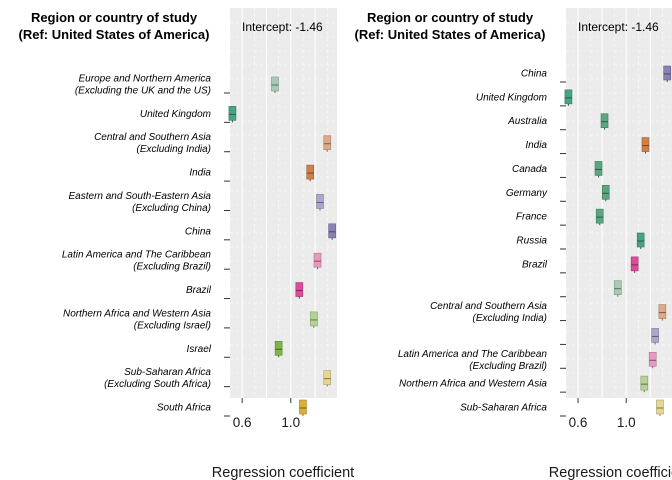 The image size is (672, 480). I want to click on category-label: India, so click(536, 145).